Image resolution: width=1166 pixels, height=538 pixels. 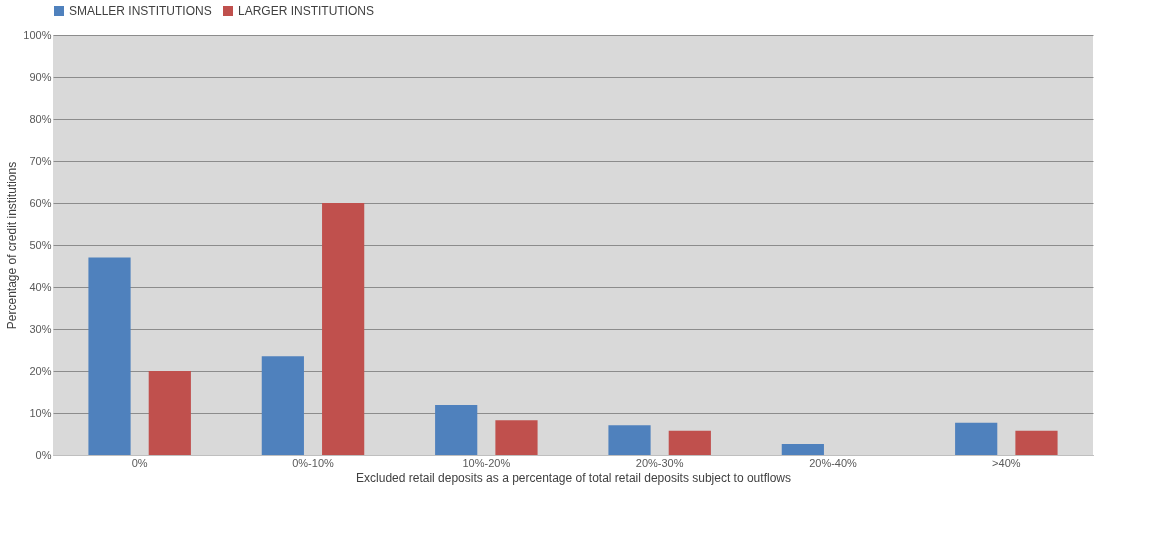 I want to click on legend-label: LARGER INSTITUTIONS, so click(x=306, y=11).